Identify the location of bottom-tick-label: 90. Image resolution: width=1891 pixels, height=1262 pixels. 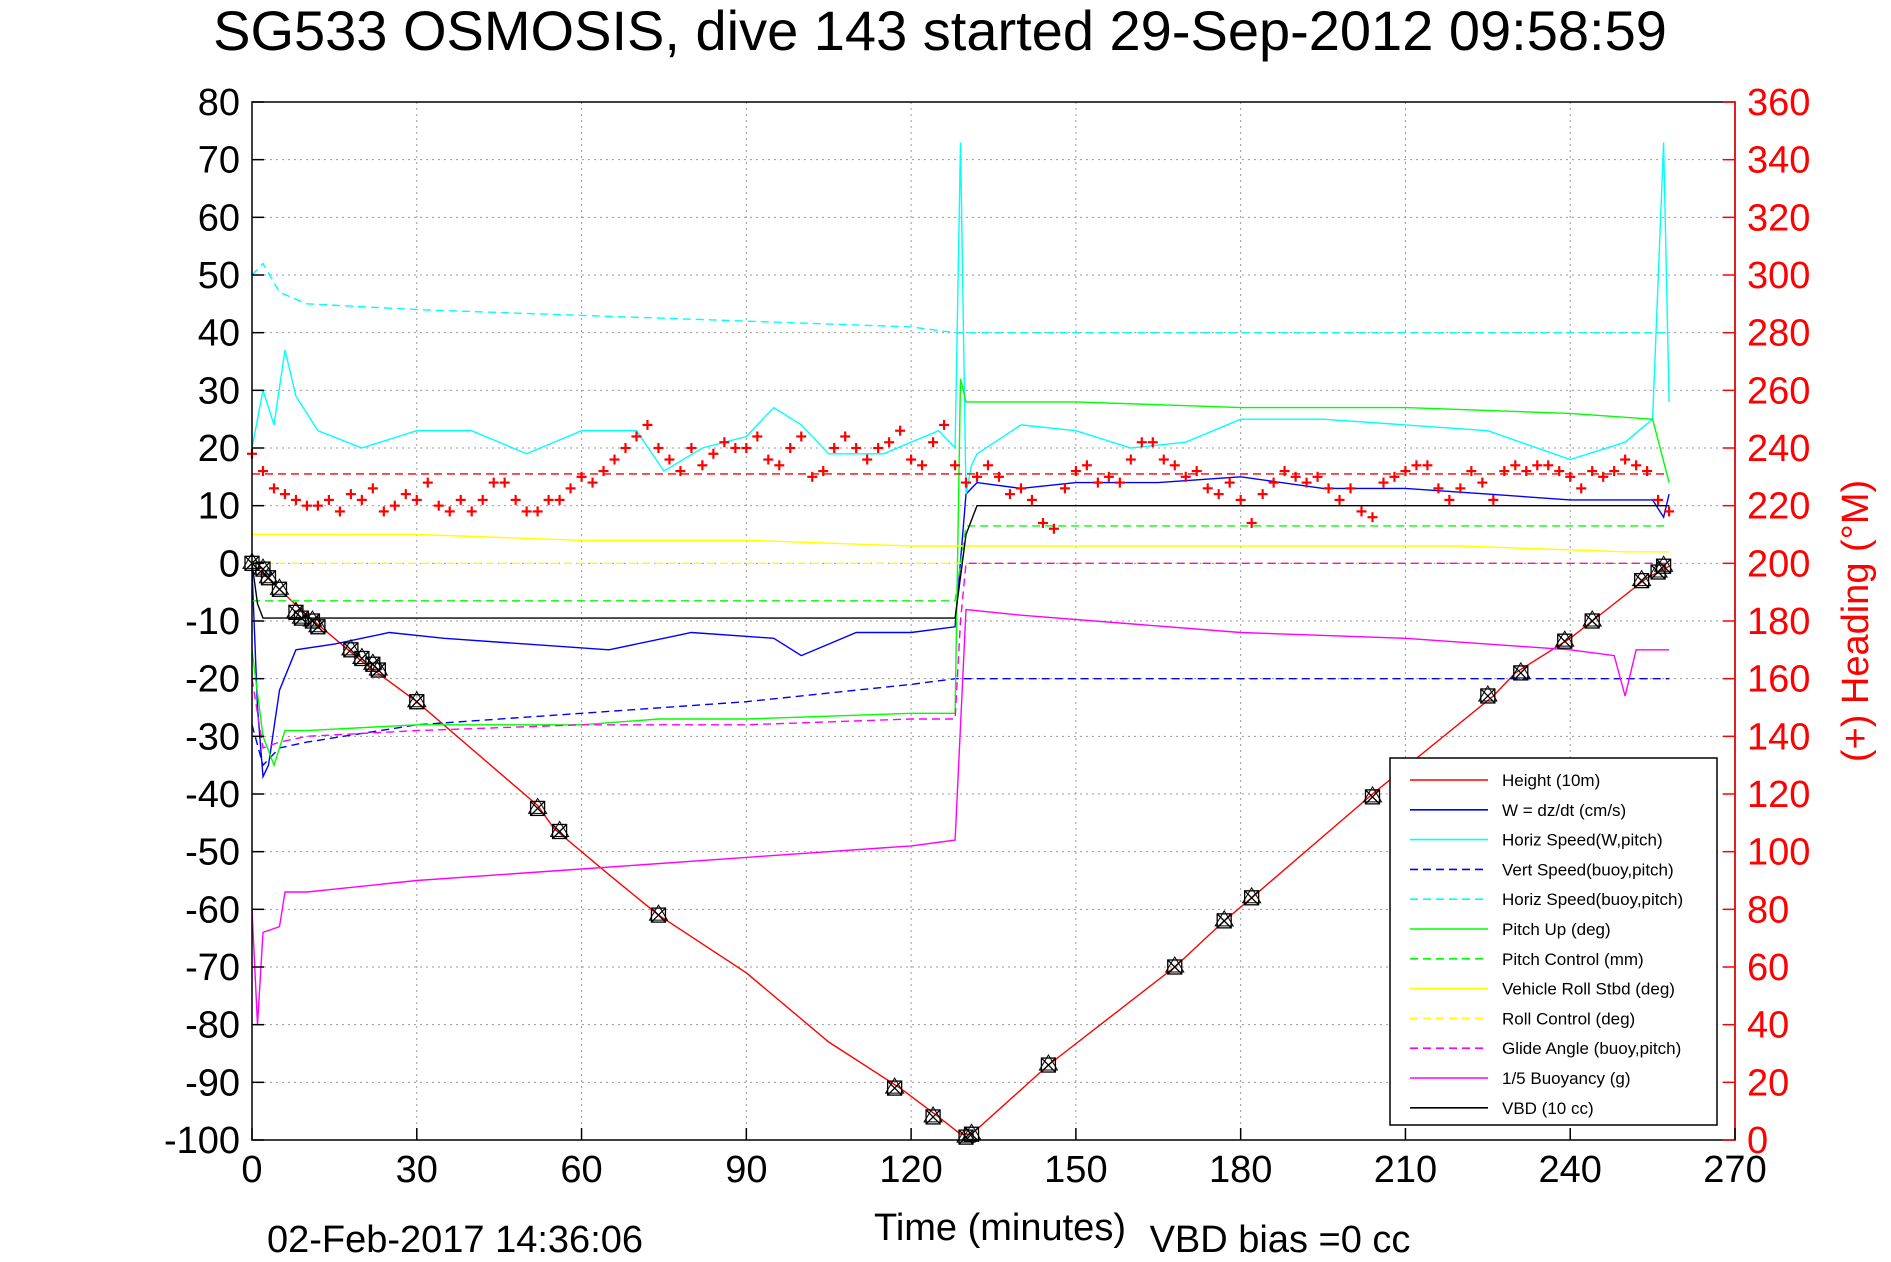
(746, 1170).